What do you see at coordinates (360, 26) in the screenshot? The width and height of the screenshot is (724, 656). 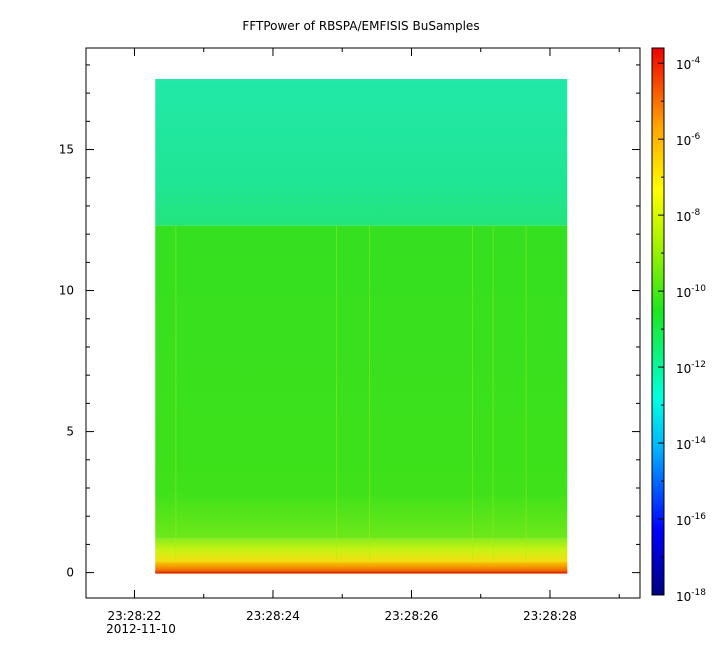 I see `chart-title: FFTPower of RBSPA/EMFISIS BuSamples` at bounding box center [360, 26].